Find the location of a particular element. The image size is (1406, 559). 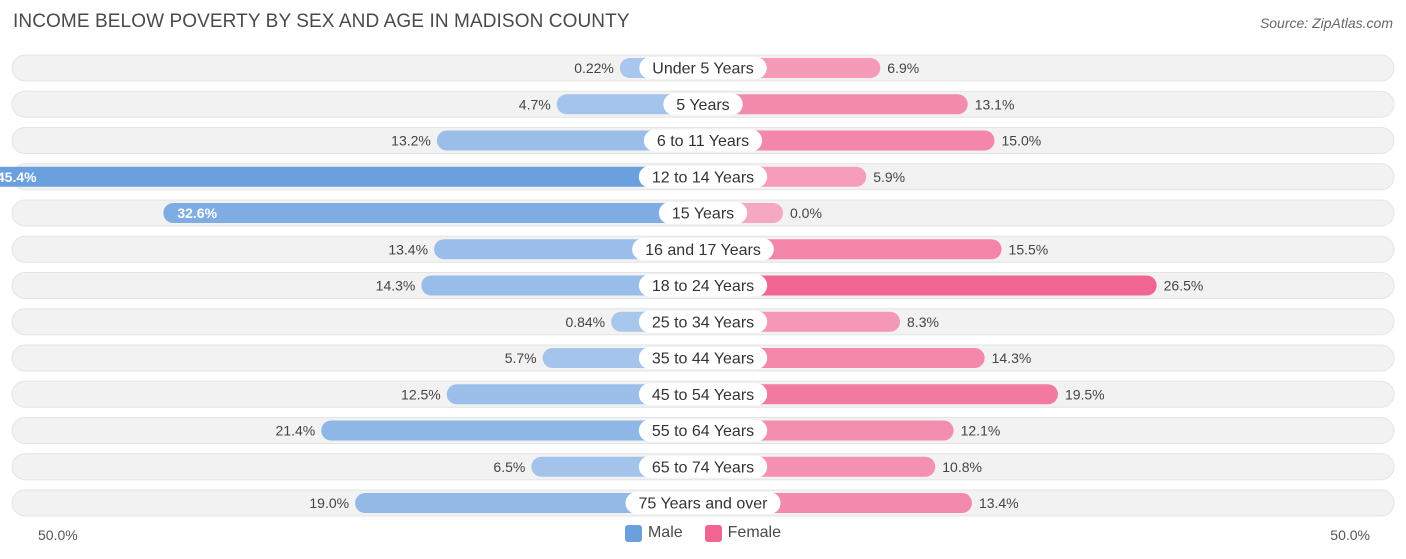

female-value-label: 13.4% is located at coordinates (999, 503).